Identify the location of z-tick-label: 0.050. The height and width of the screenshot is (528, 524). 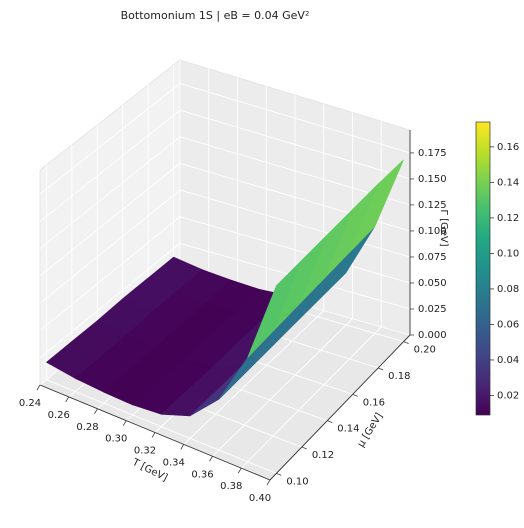
(432, 283).